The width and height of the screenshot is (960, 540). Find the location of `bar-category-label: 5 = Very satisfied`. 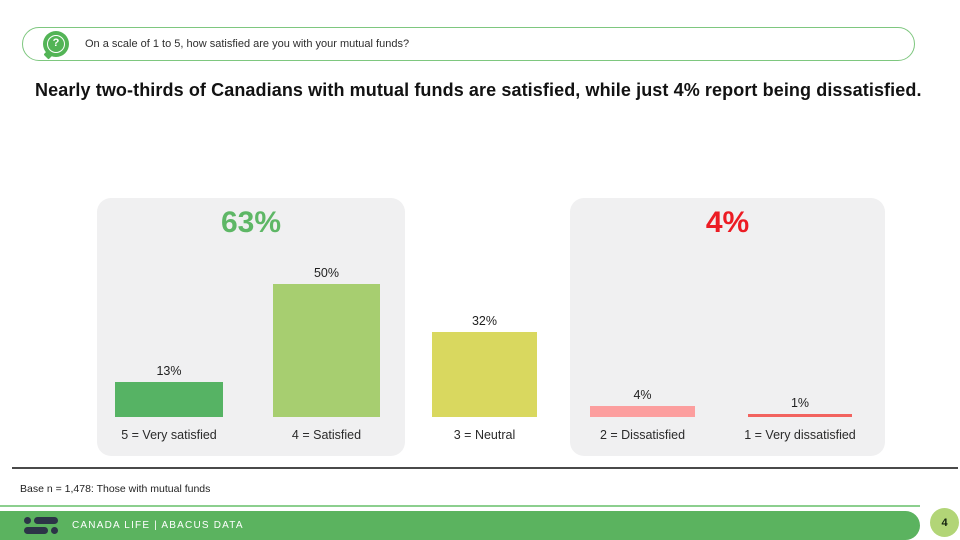

bar-category-label: 5 = Very satisfied is located at coordinates (169, 435).